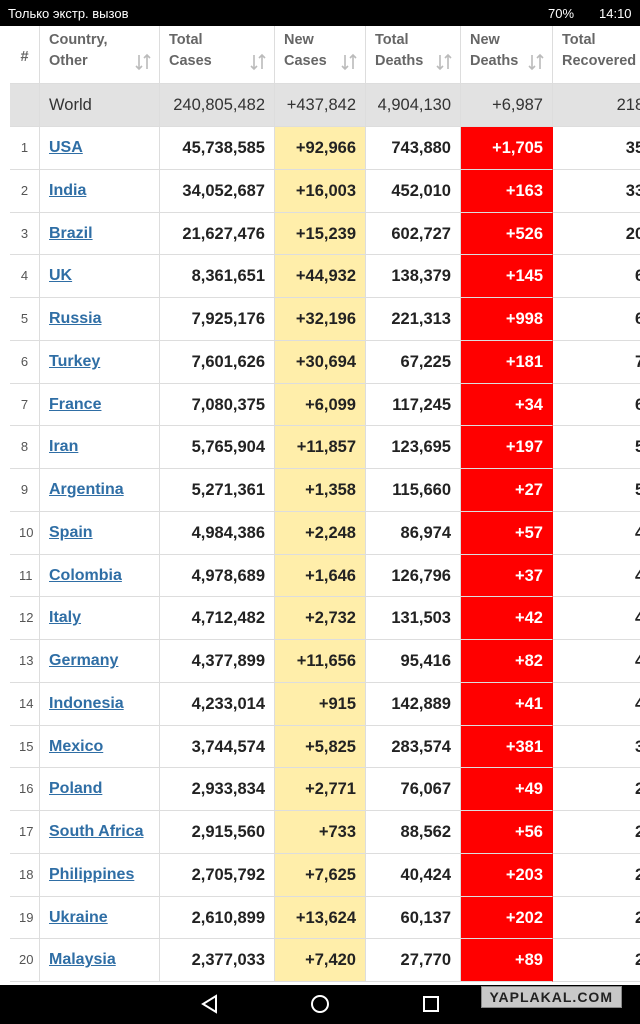 This screenshot has height=1024, width=640. I want to click on cell-text: 13, so click(26, 660).